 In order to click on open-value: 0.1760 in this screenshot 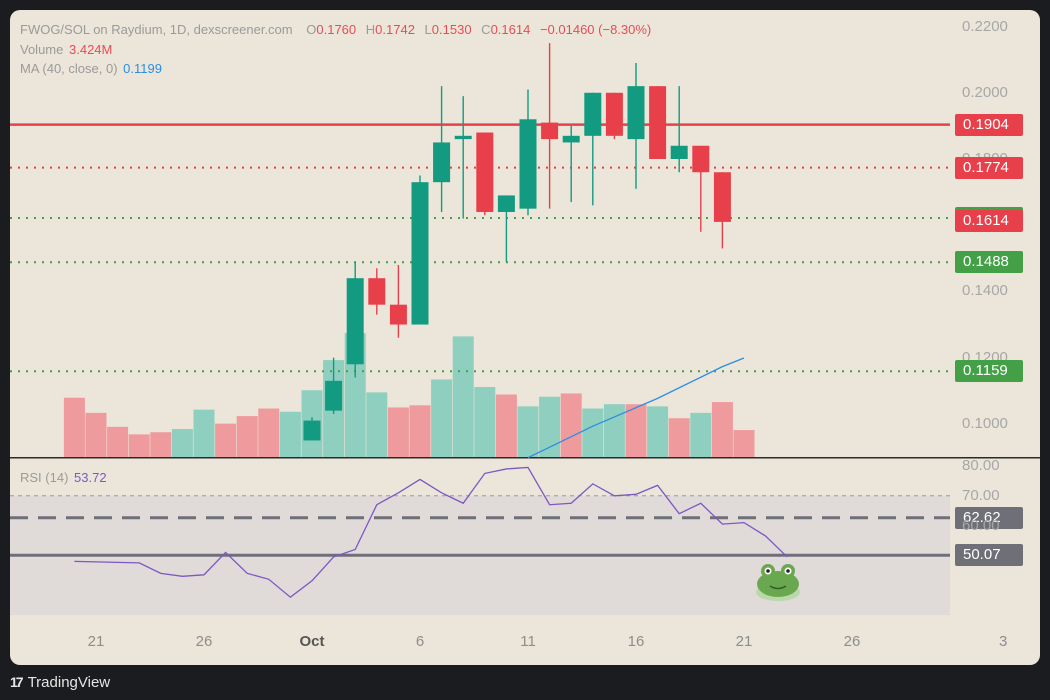, I will do `click(336, 29)`.